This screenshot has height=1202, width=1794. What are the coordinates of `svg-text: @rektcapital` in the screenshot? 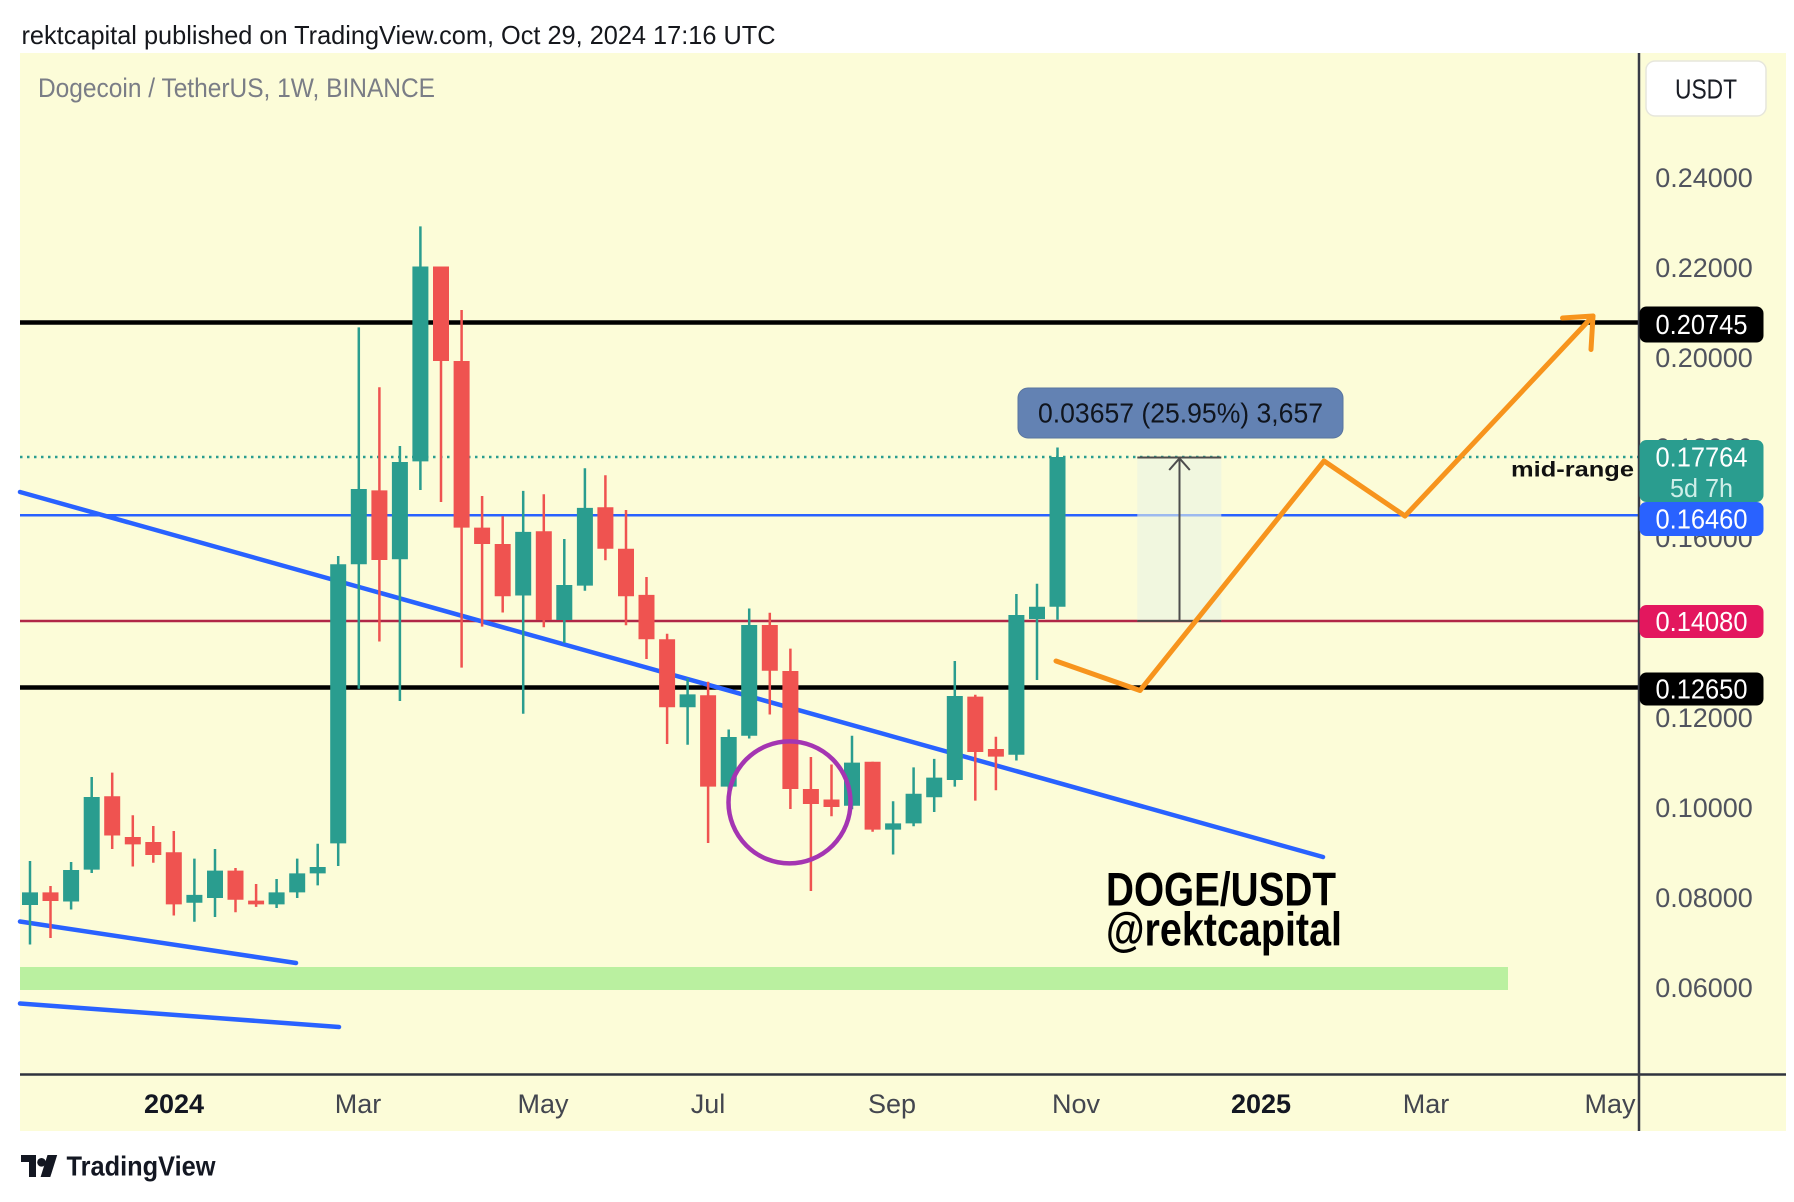 It's located at (1224, 929).